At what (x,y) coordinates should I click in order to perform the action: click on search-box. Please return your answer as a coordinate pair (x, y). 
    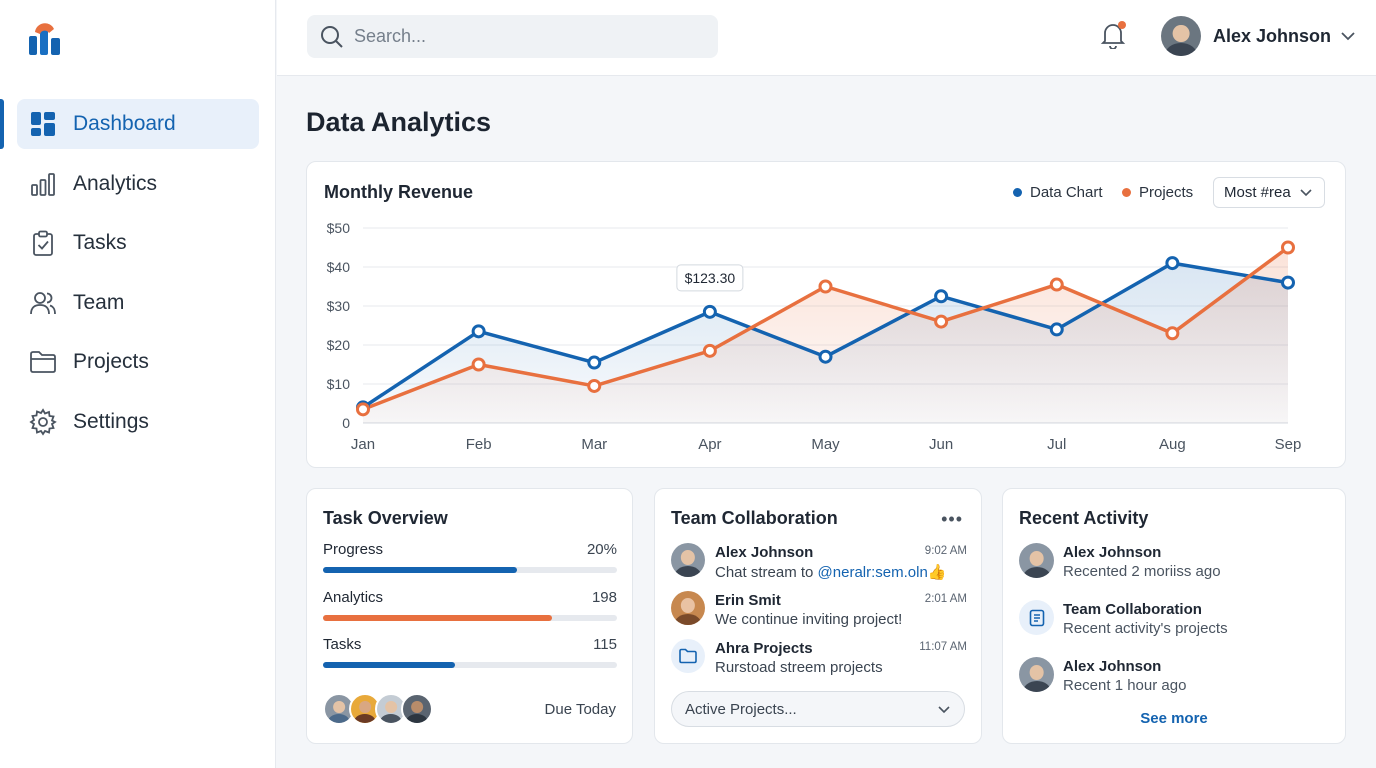
    Looking at the image, I should click on (512, 36).